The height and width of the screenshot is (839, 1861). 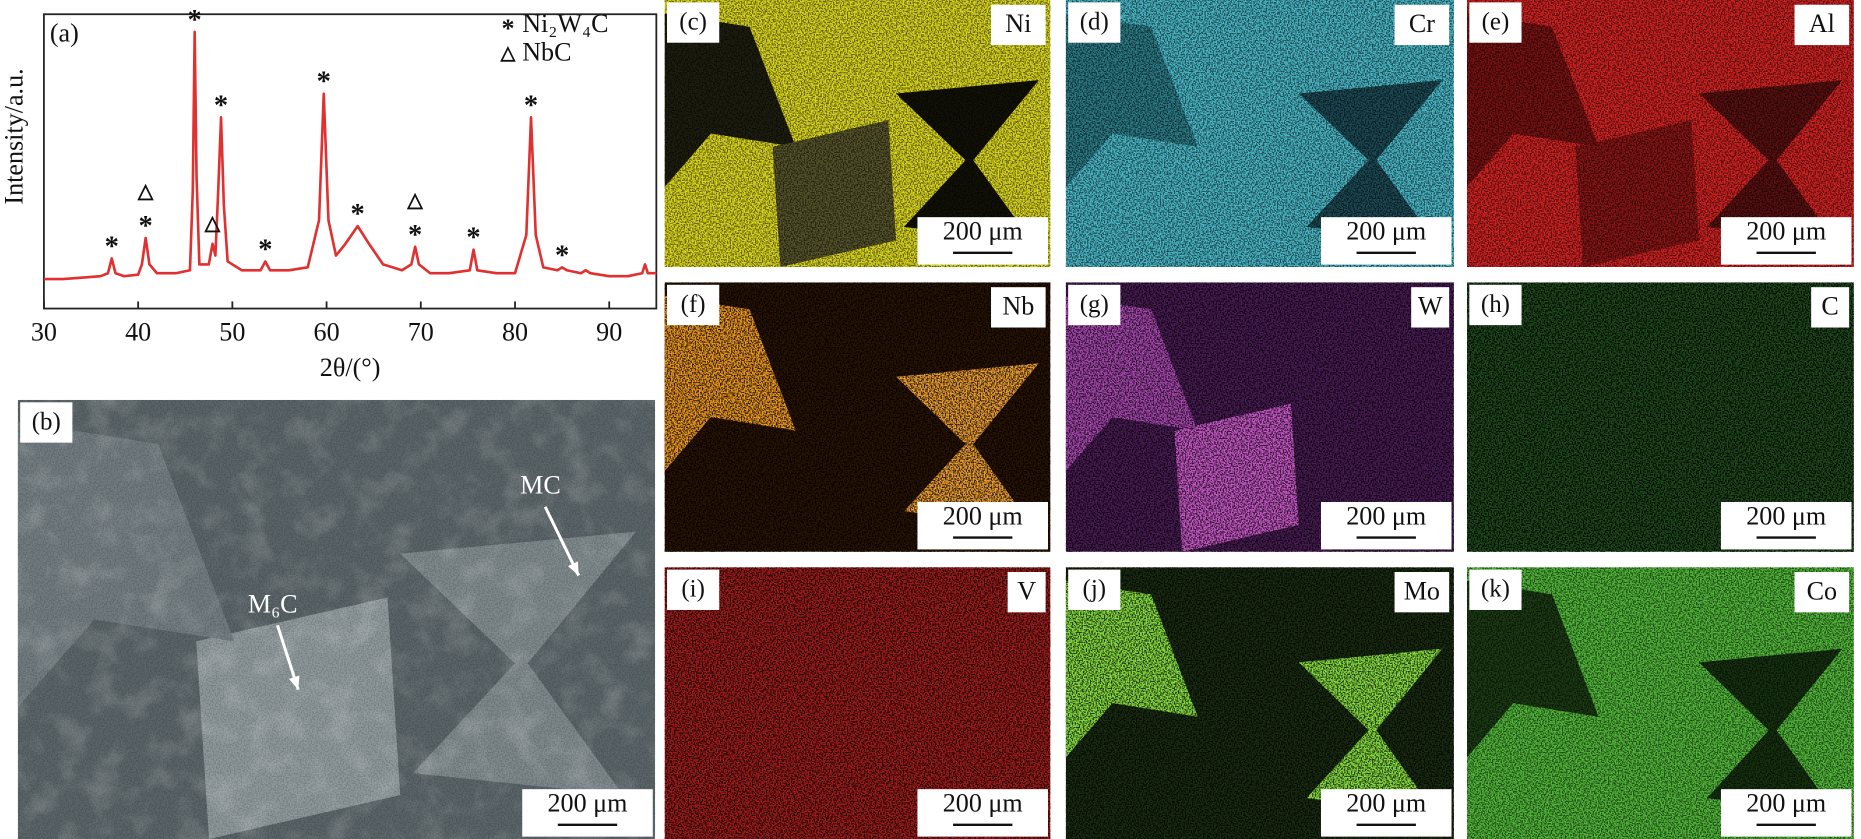 I want to click on panel-label: (k), so click(x=1495, y=589).